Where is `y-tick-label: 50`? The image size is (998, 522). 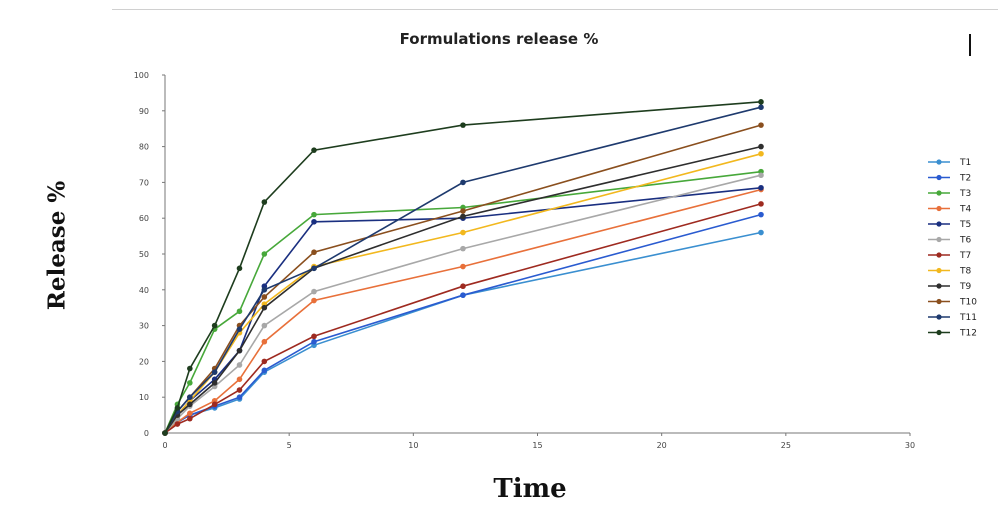
y-tick-label: 50 is located at coordinates (144, 254).